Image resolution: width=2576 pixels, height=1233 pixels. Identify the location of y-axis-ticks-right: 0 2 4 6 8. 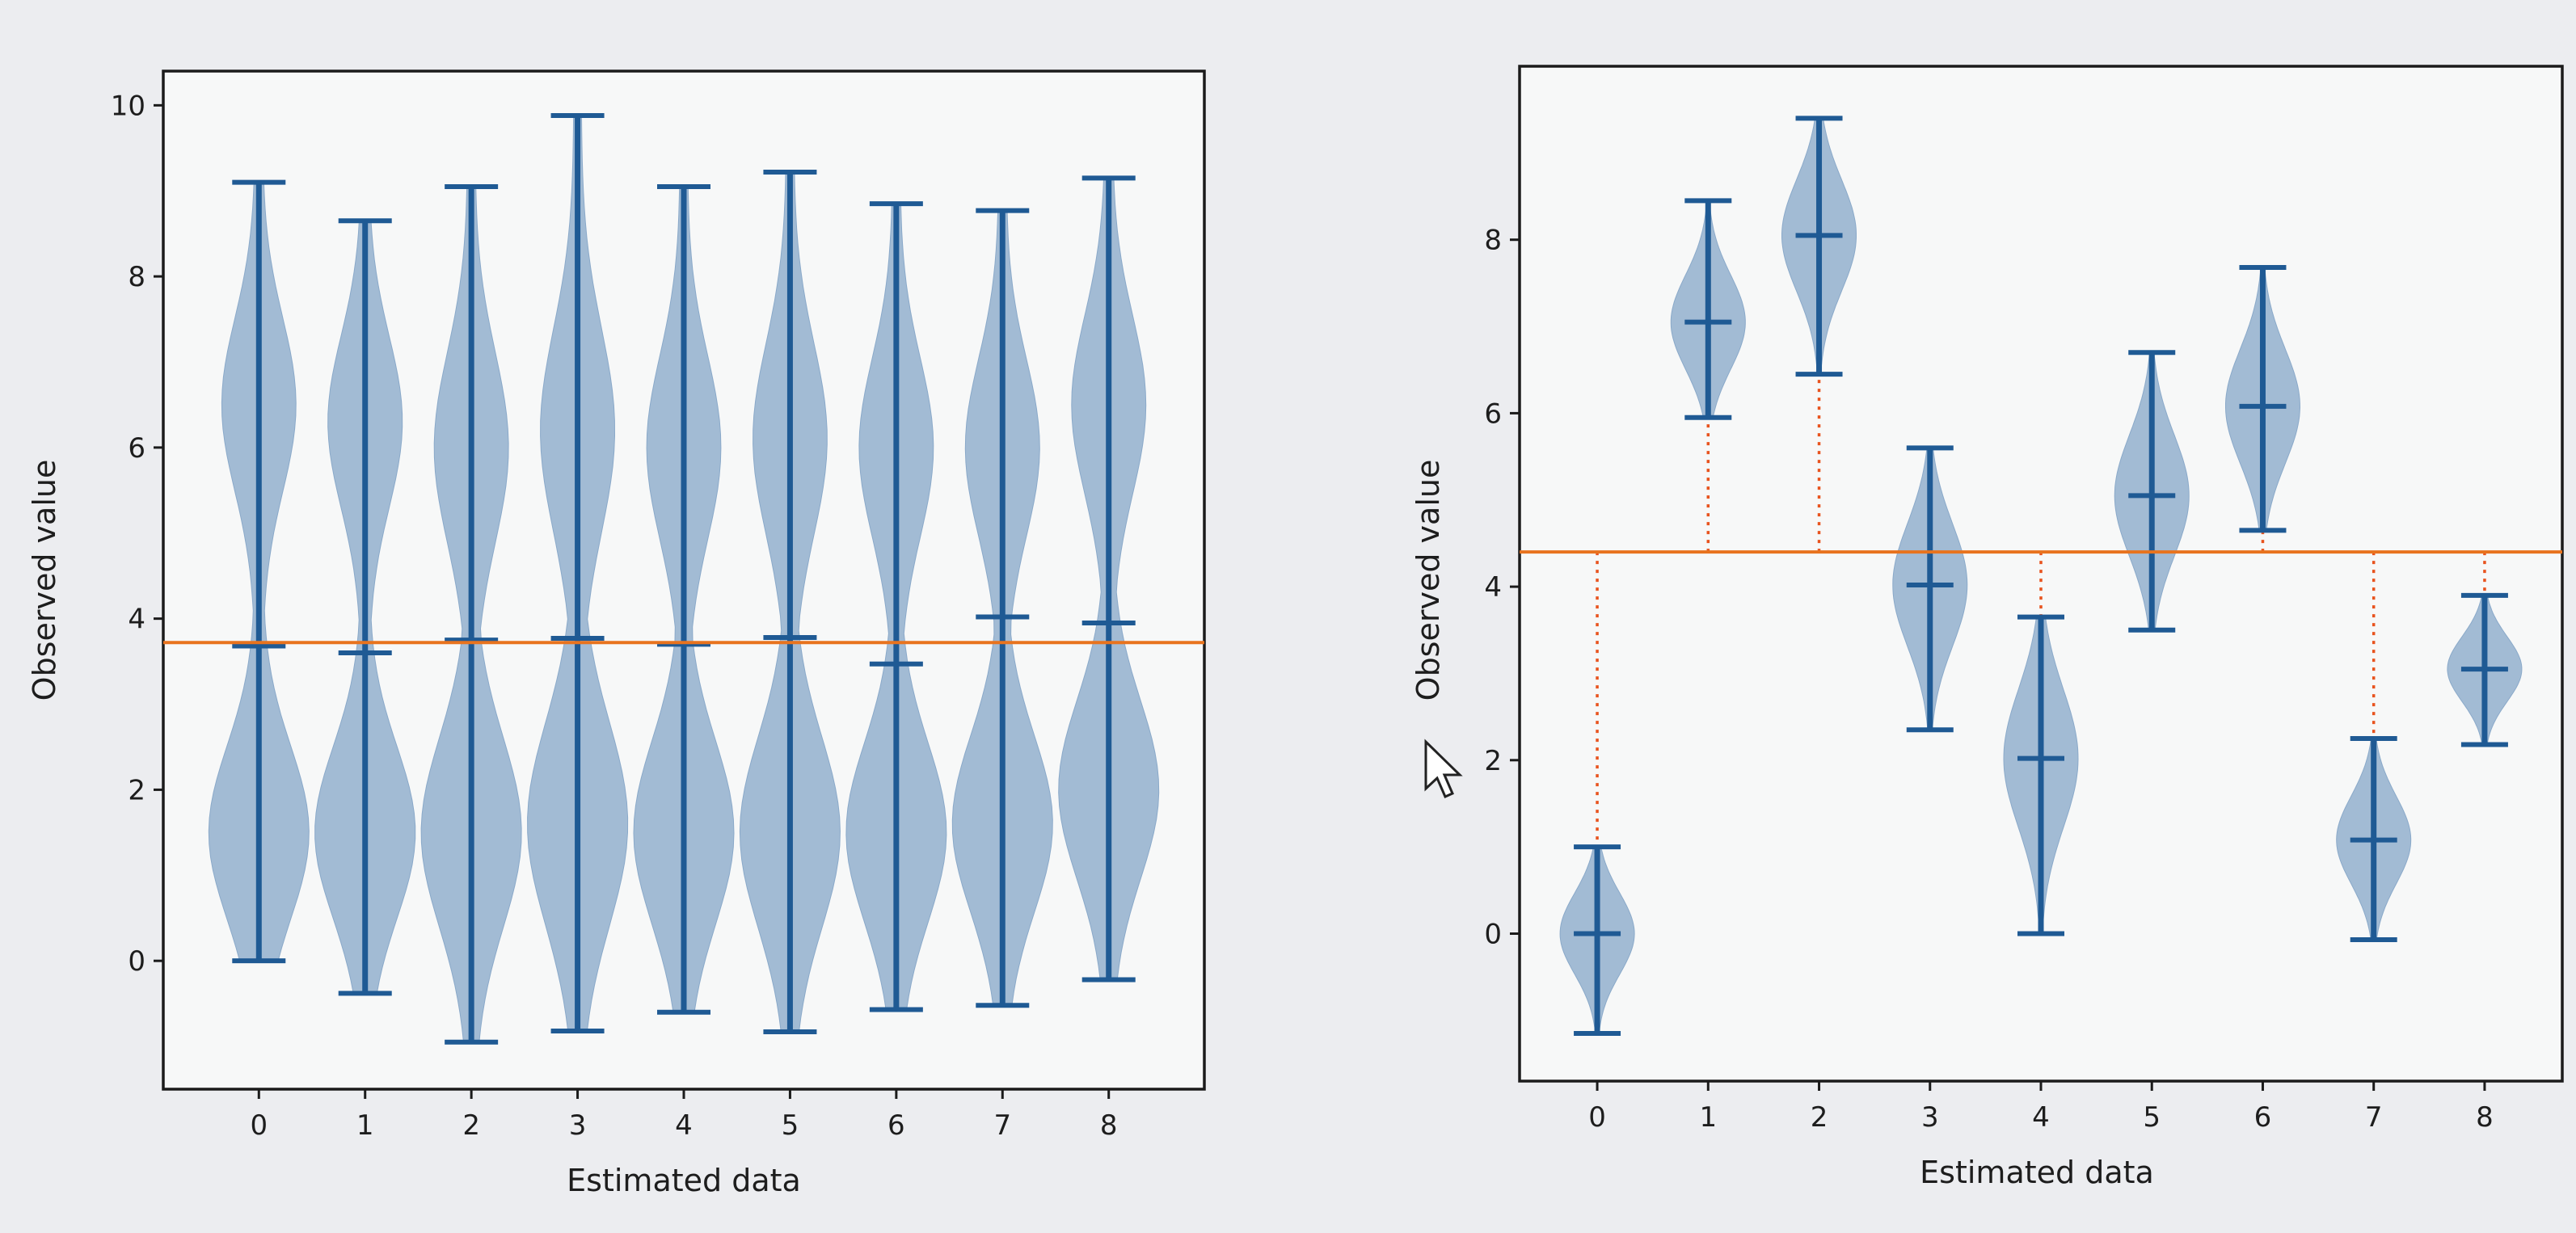
(1502, 588).